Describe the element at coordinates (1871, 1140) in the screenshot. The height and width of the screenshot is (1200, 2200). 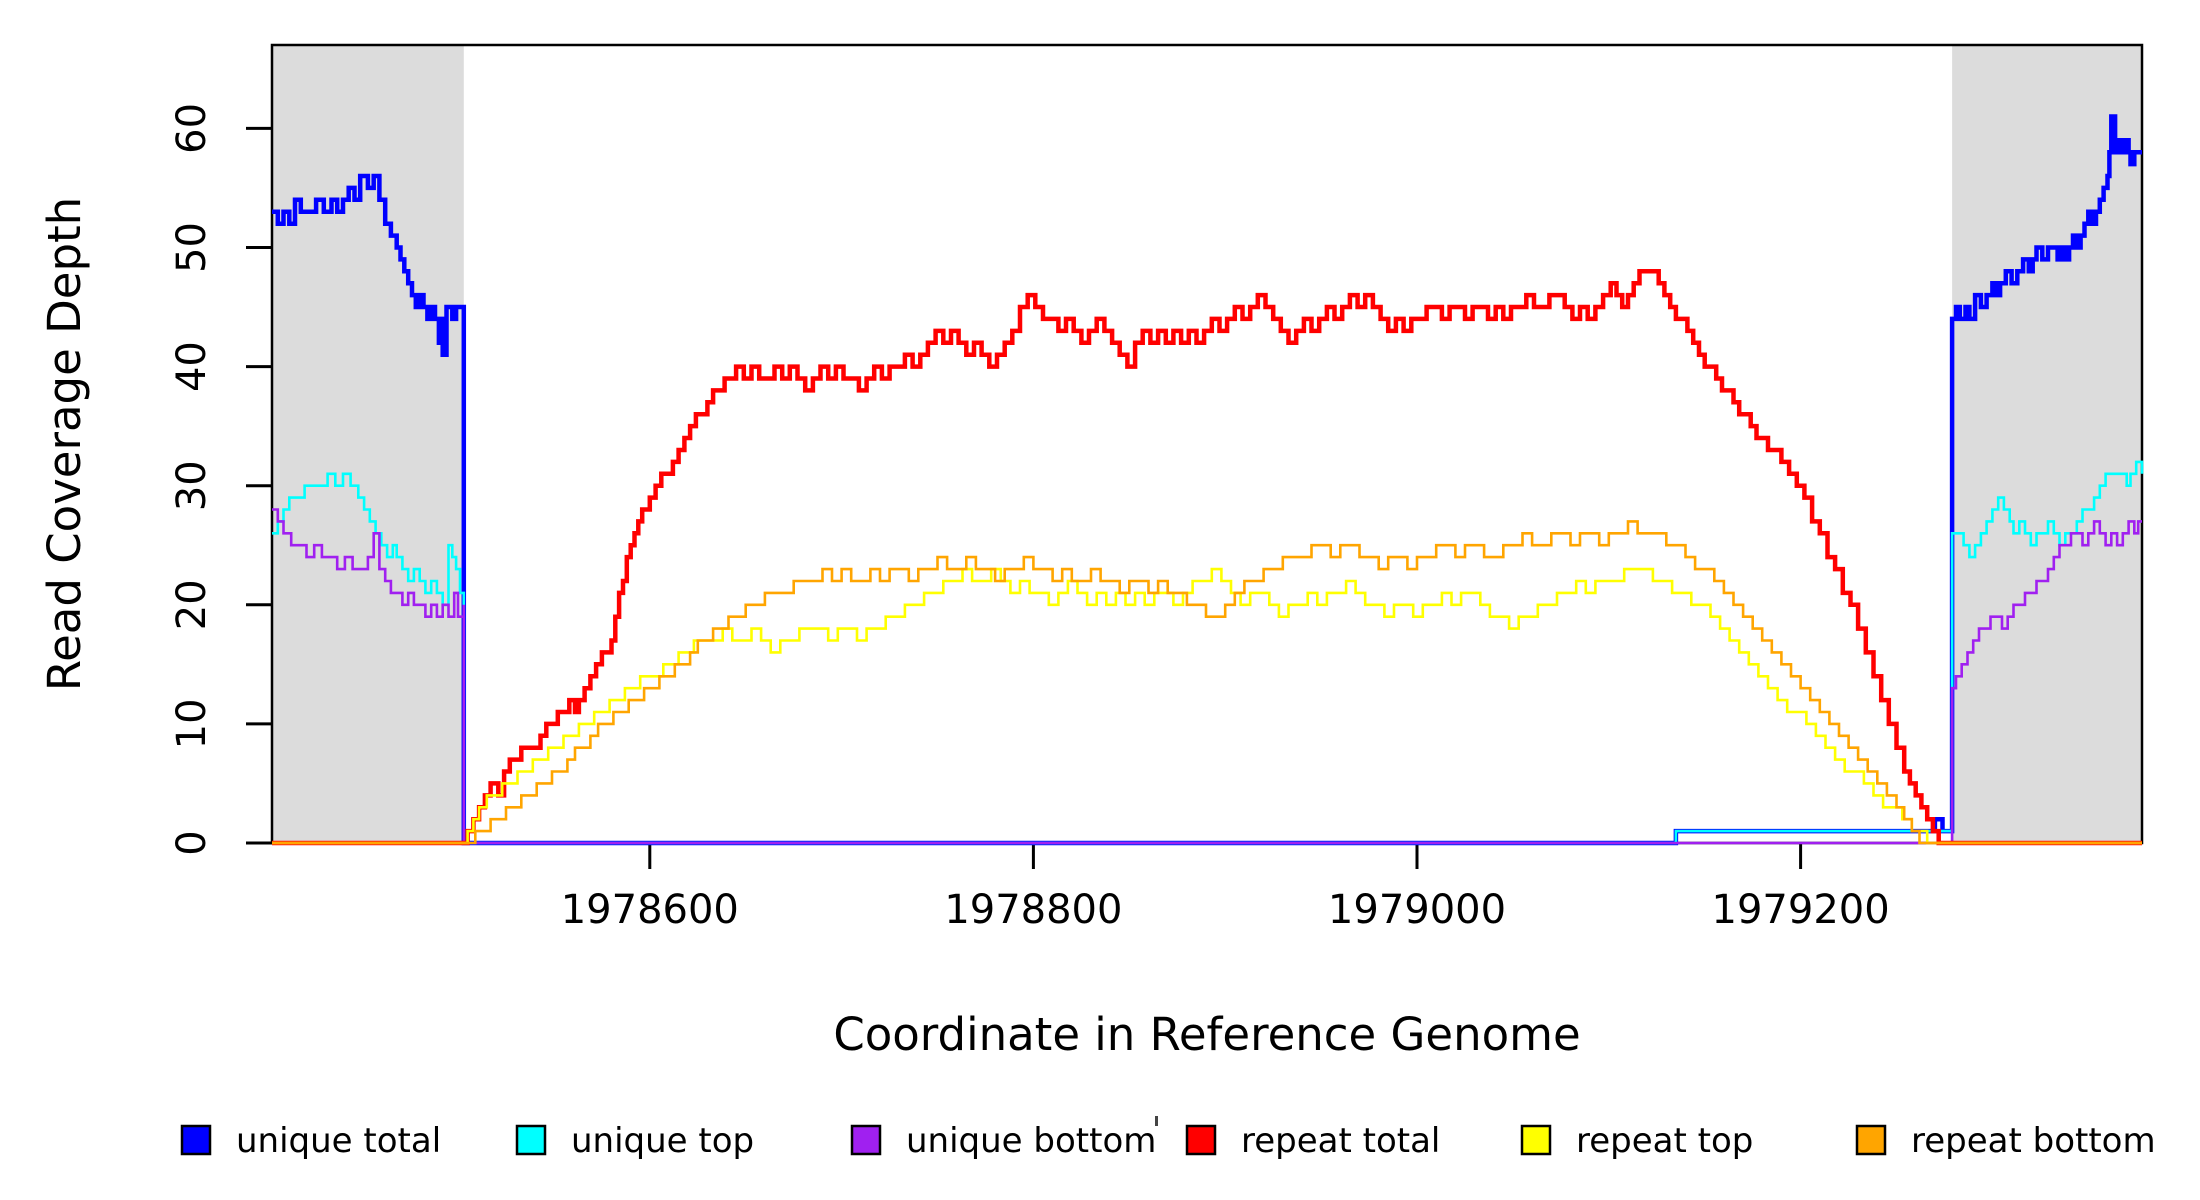
I see `legend-swatch-repeat-bottom` at that location.